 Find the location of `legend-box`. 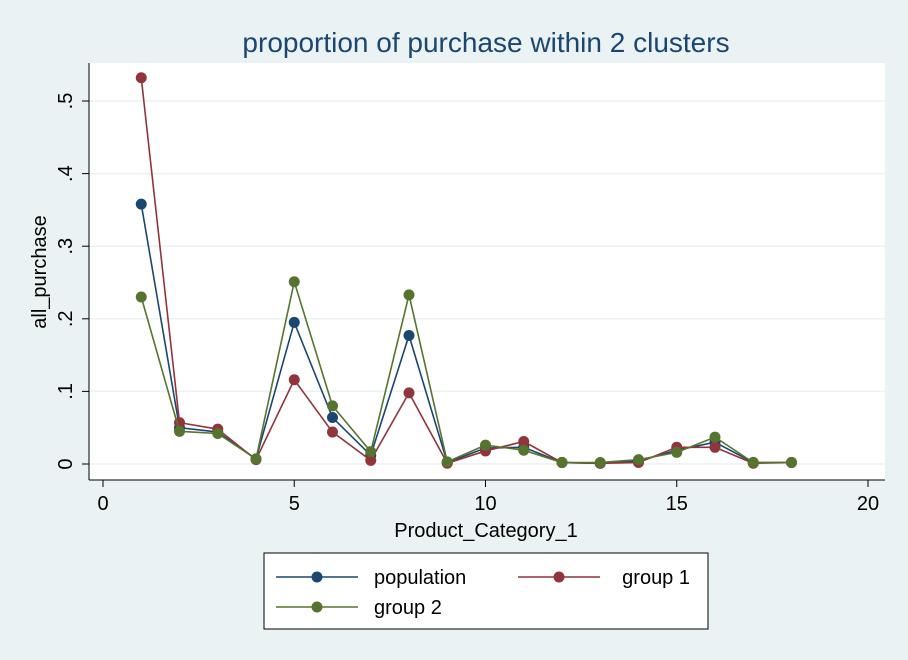

legend-box is located at coordinates (486, 591).